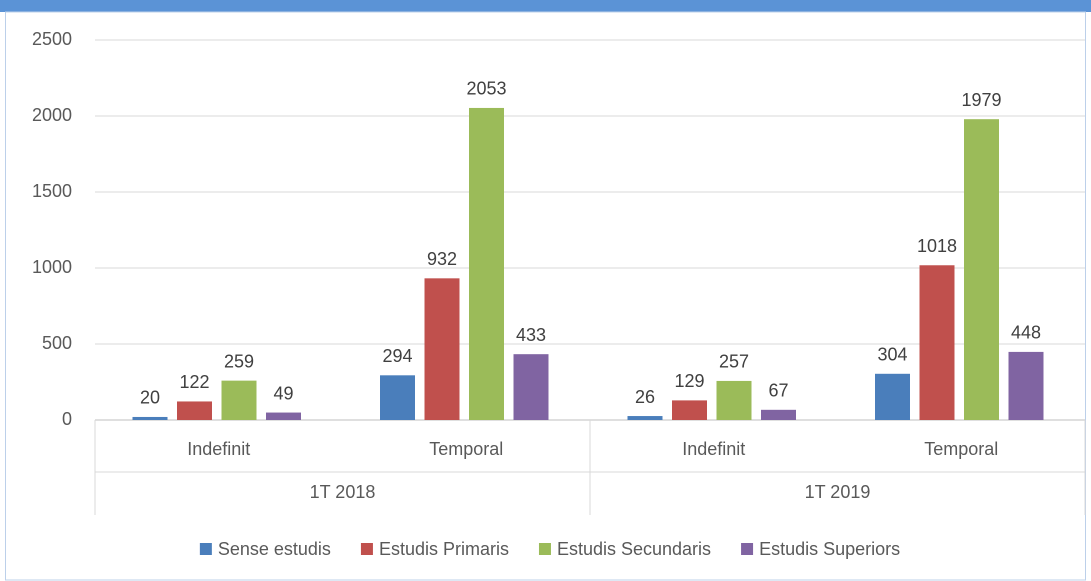 The image size is (1091, 581). What do you see at coordinates (734, 362) in the screenshot?
I see `data-label: 257` at bounding box center [734, 362].